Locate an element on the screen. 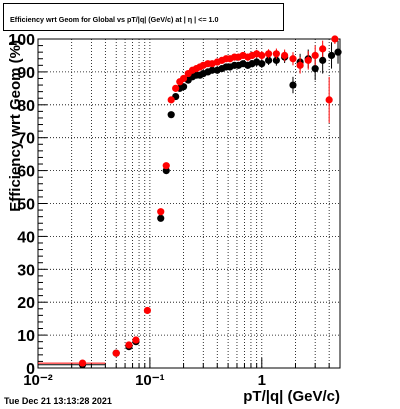 The image size is (400, 409). x-tick-label: 10⁻² is located at coordinates (38, 380).